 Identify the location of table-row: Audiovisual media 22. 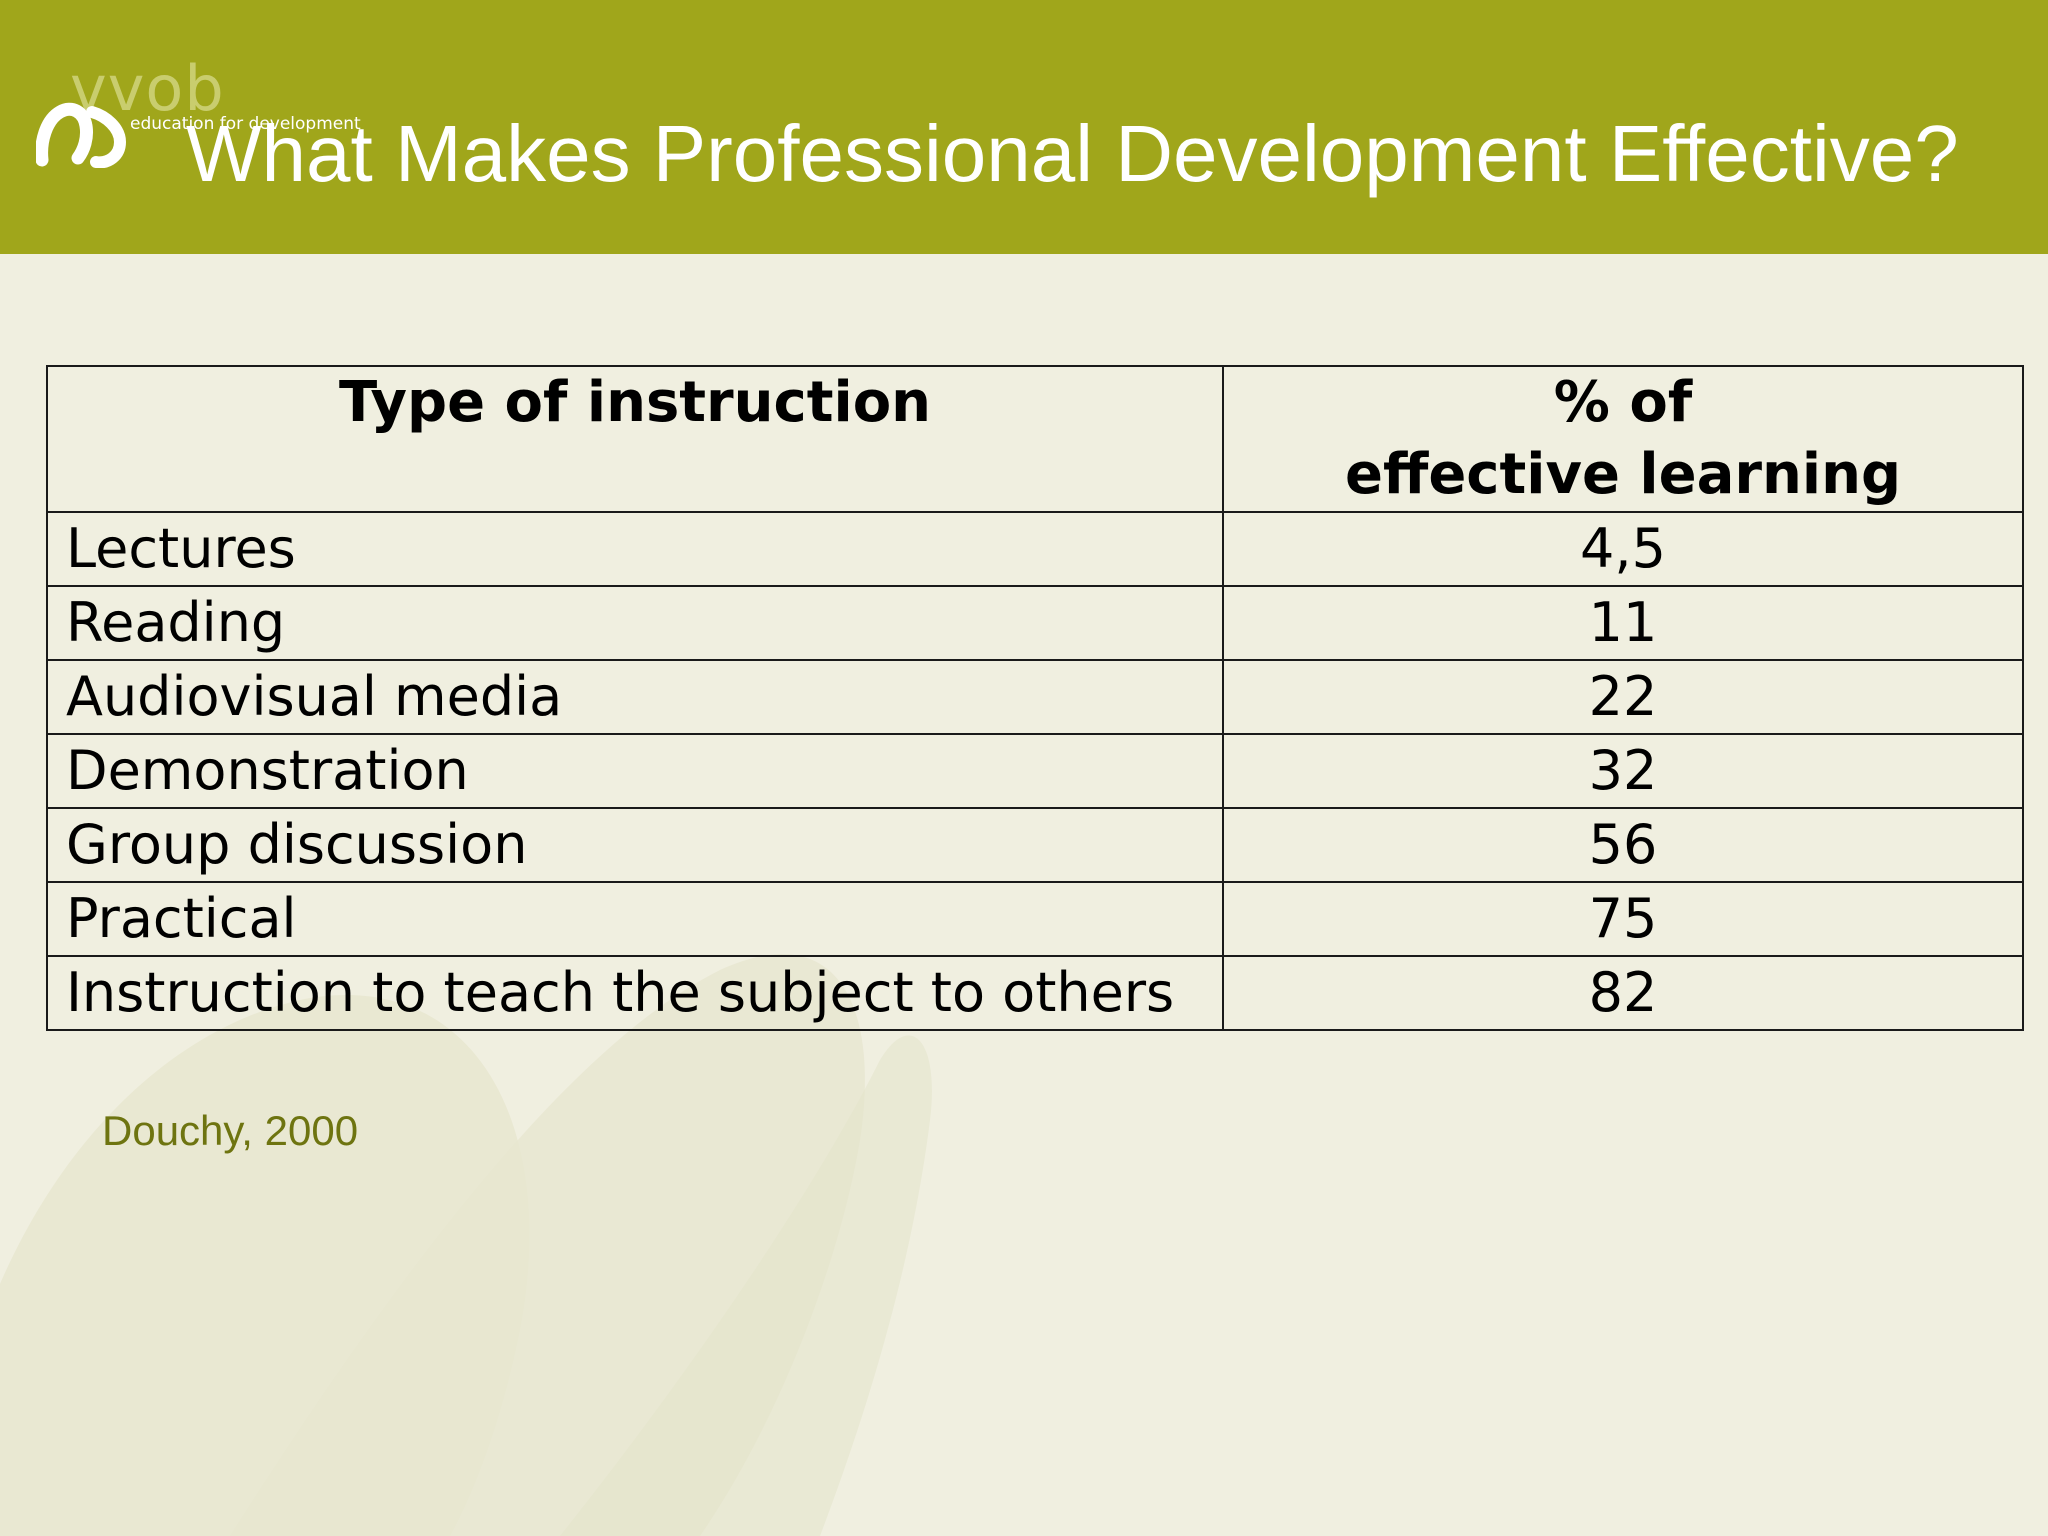
(1035, 697).